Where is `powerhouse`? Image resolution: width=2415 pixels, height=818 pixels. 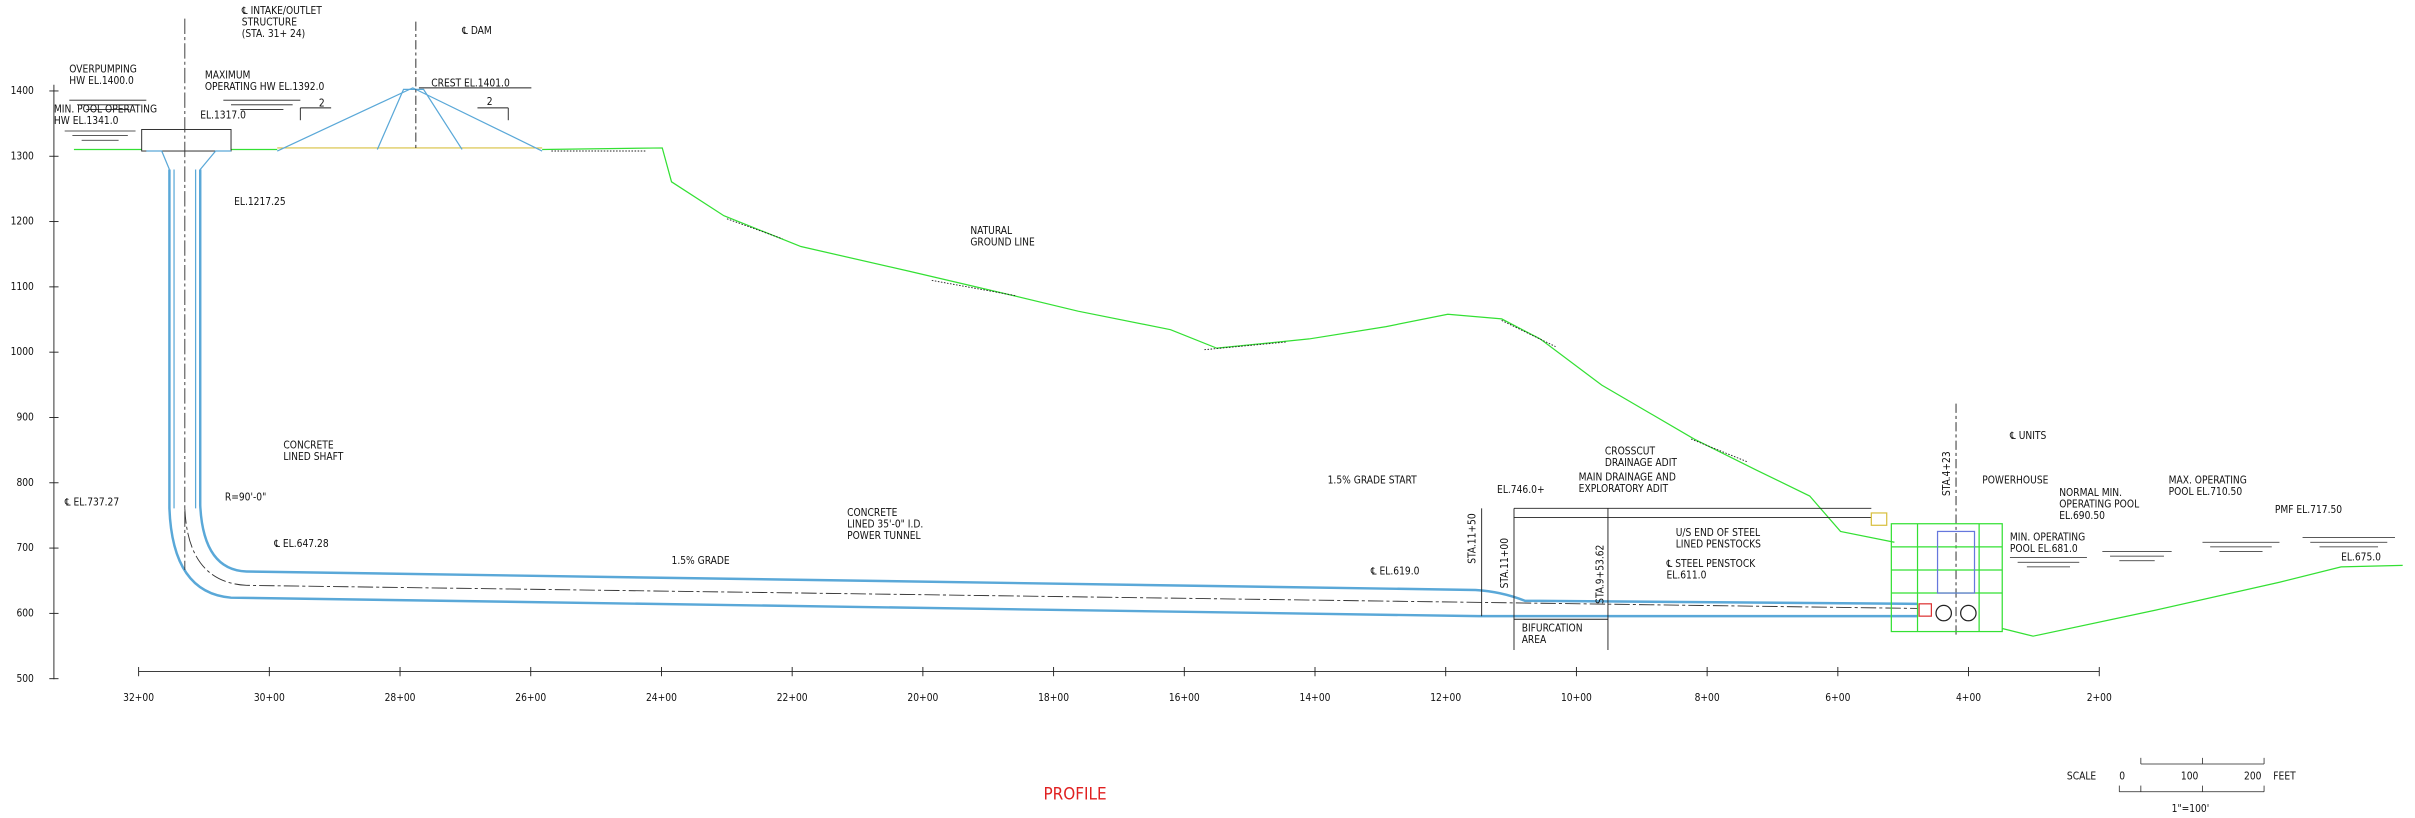 powerhouse is located at coordinates (1936, 572).